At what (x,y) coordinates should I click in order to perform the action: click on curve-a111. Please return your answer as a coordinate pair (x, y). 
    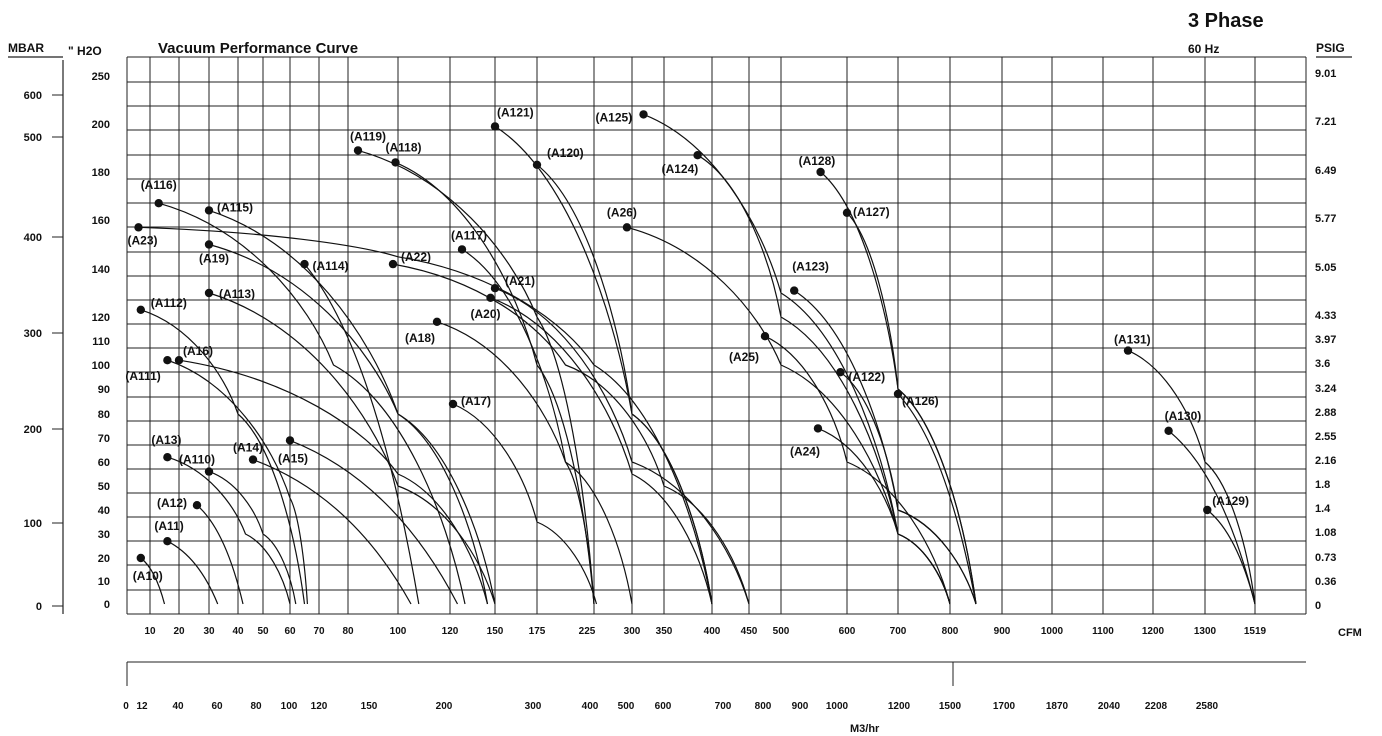
    Looking at the image, I should click on (237, 482).